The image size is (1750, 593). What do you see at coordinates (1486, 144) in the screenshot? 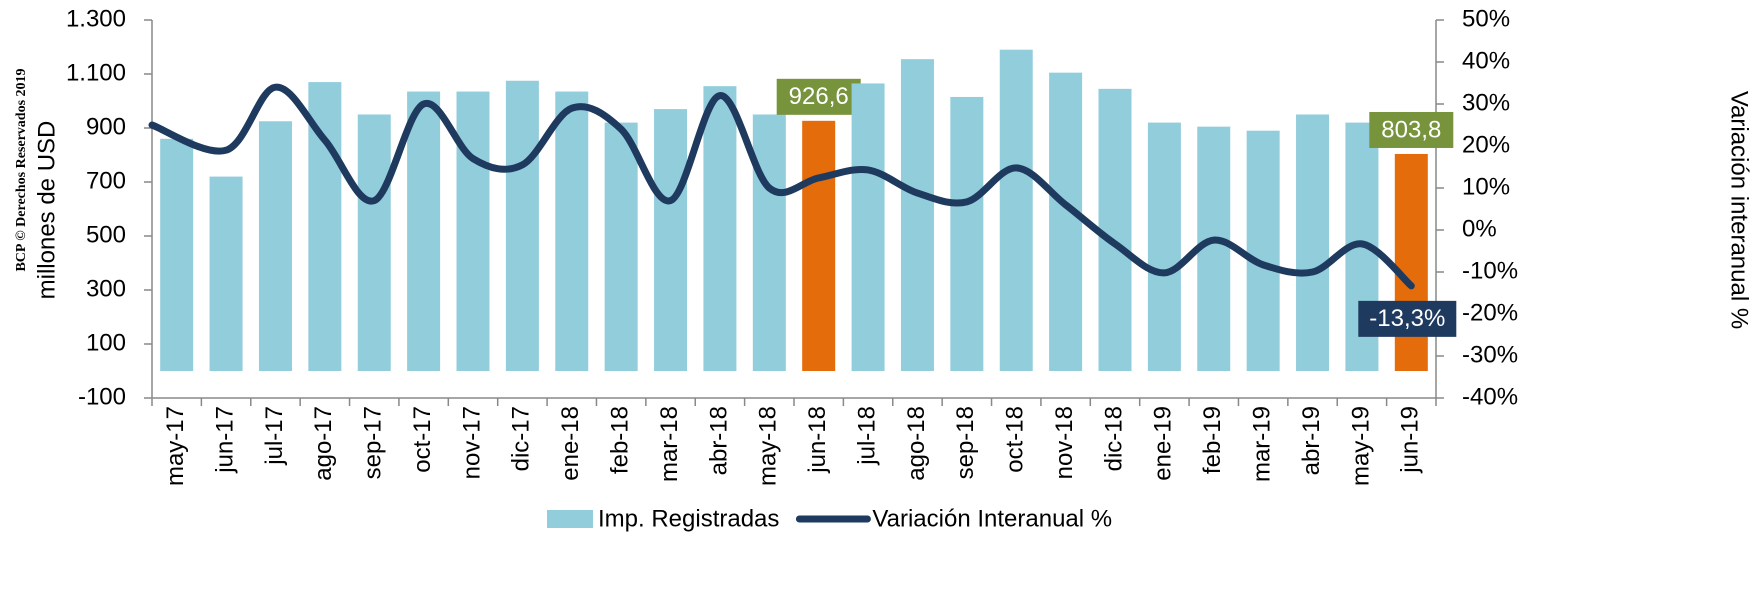
I see `y2-tick-label: 20%` at bounding box center [1486, 144].